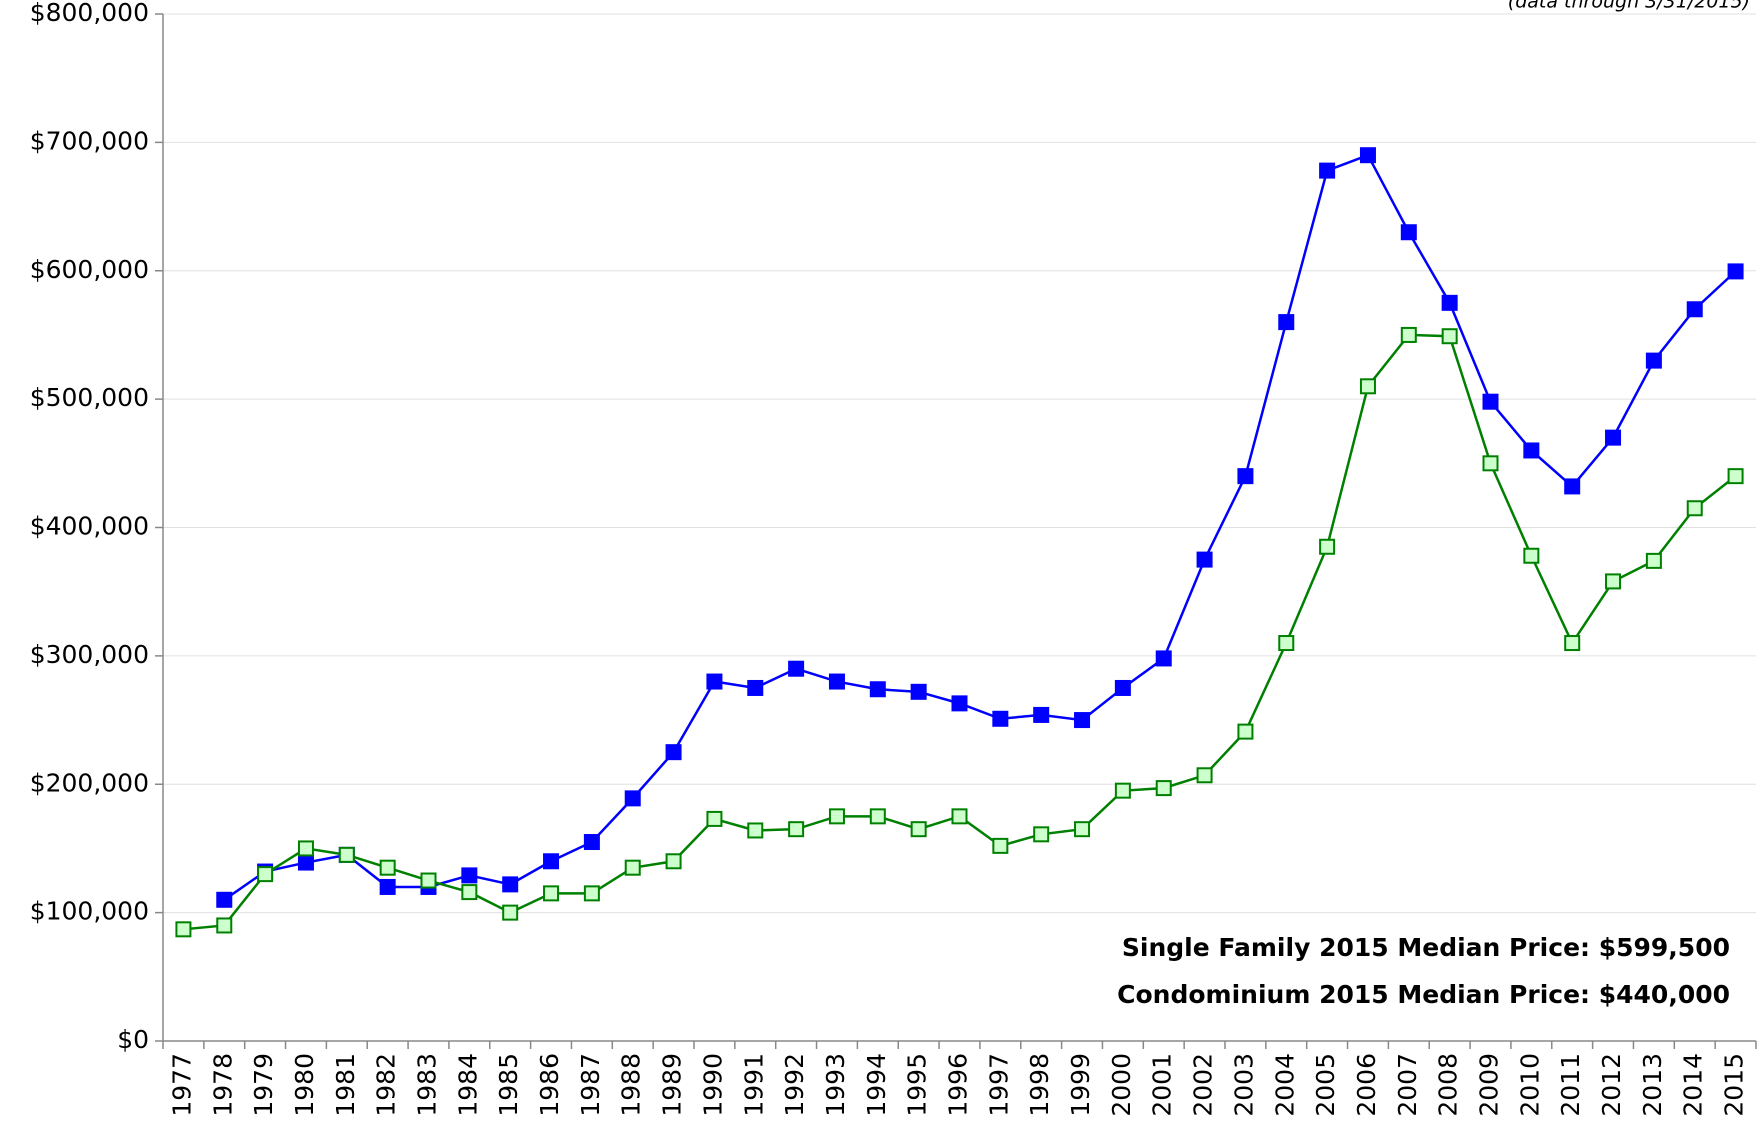 The height and width of the screenshot is (1126, 1759). I want to click on x-tick-label: 1983, so click(427, 1085).